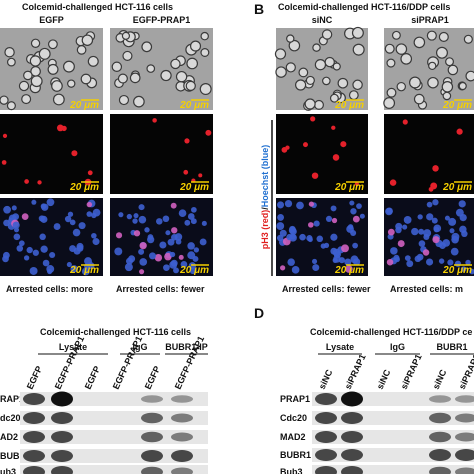 The width and height of the screenshot is (474, 474). I want to click on row-label: Cdc20, so click(293, 418).